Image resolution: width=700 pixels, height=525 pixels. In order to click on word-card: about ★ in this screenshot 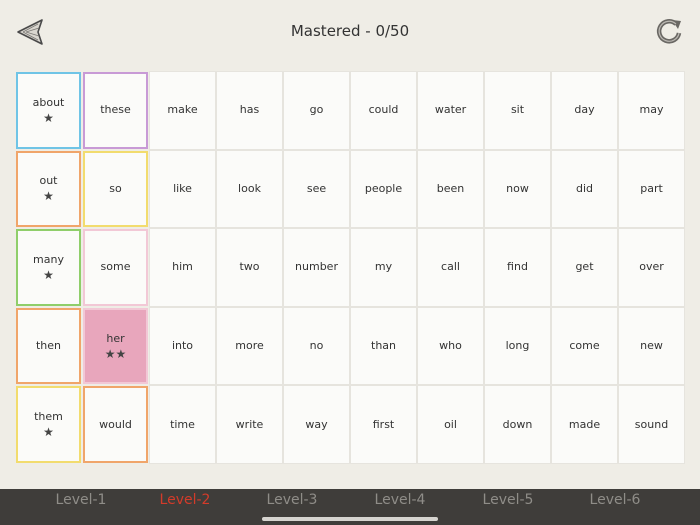, I will do `click(48, 110)`.